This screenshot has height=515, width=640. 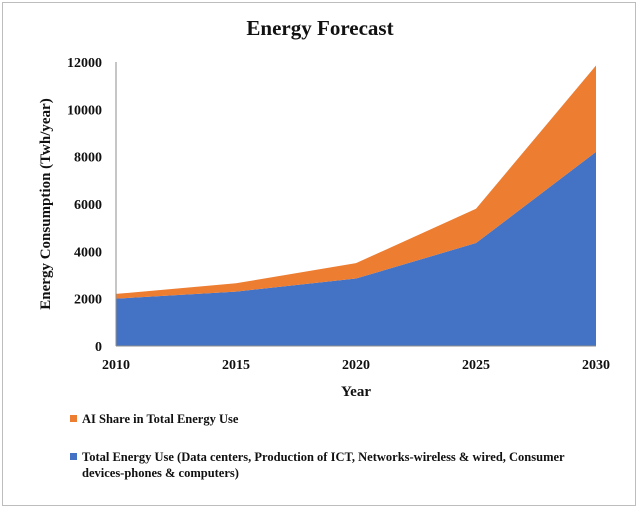 I want to click on y-tick-label: 10000, so click(x=84, y=110).